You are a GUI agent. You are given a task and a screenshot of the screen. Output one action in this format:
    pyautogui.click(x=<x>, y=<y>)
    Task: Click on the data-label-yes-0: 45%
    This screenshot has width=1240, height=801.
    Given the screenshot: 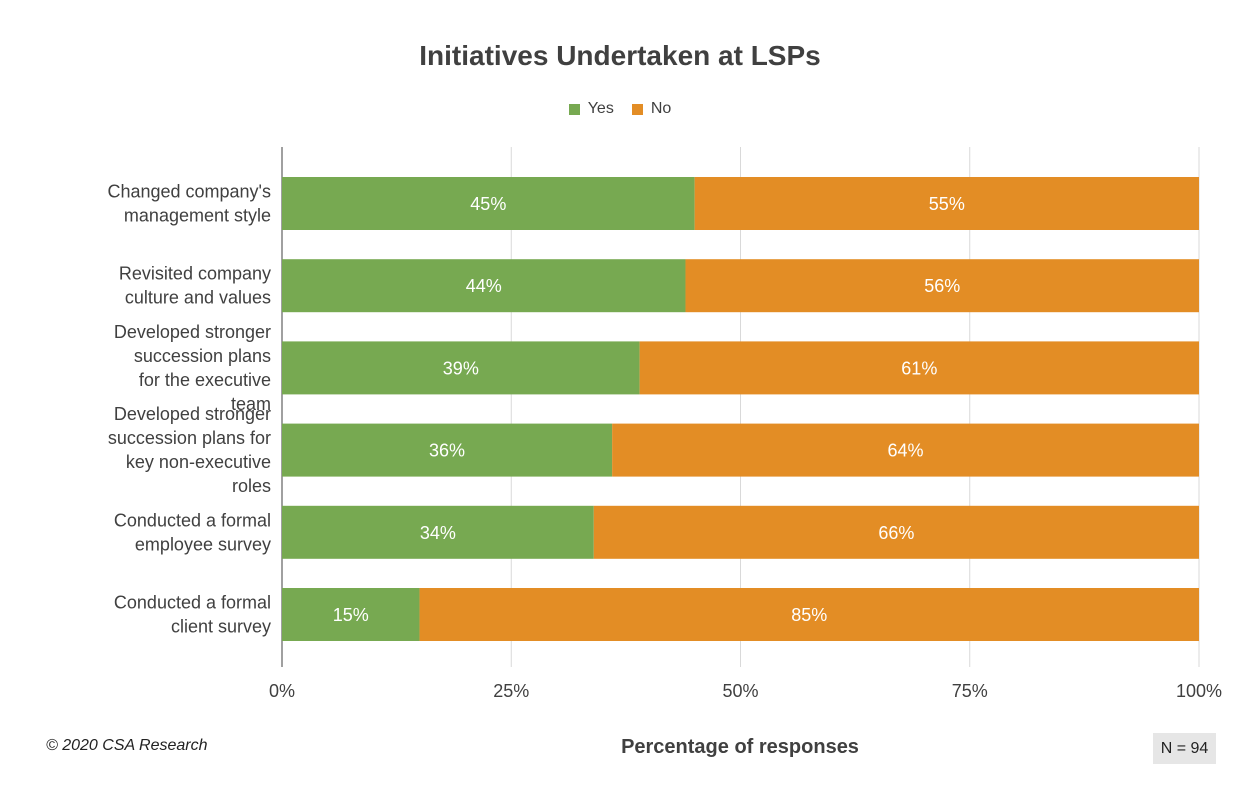 What is the action you would take?
    pyautogui.click(x=488, y=204)
    